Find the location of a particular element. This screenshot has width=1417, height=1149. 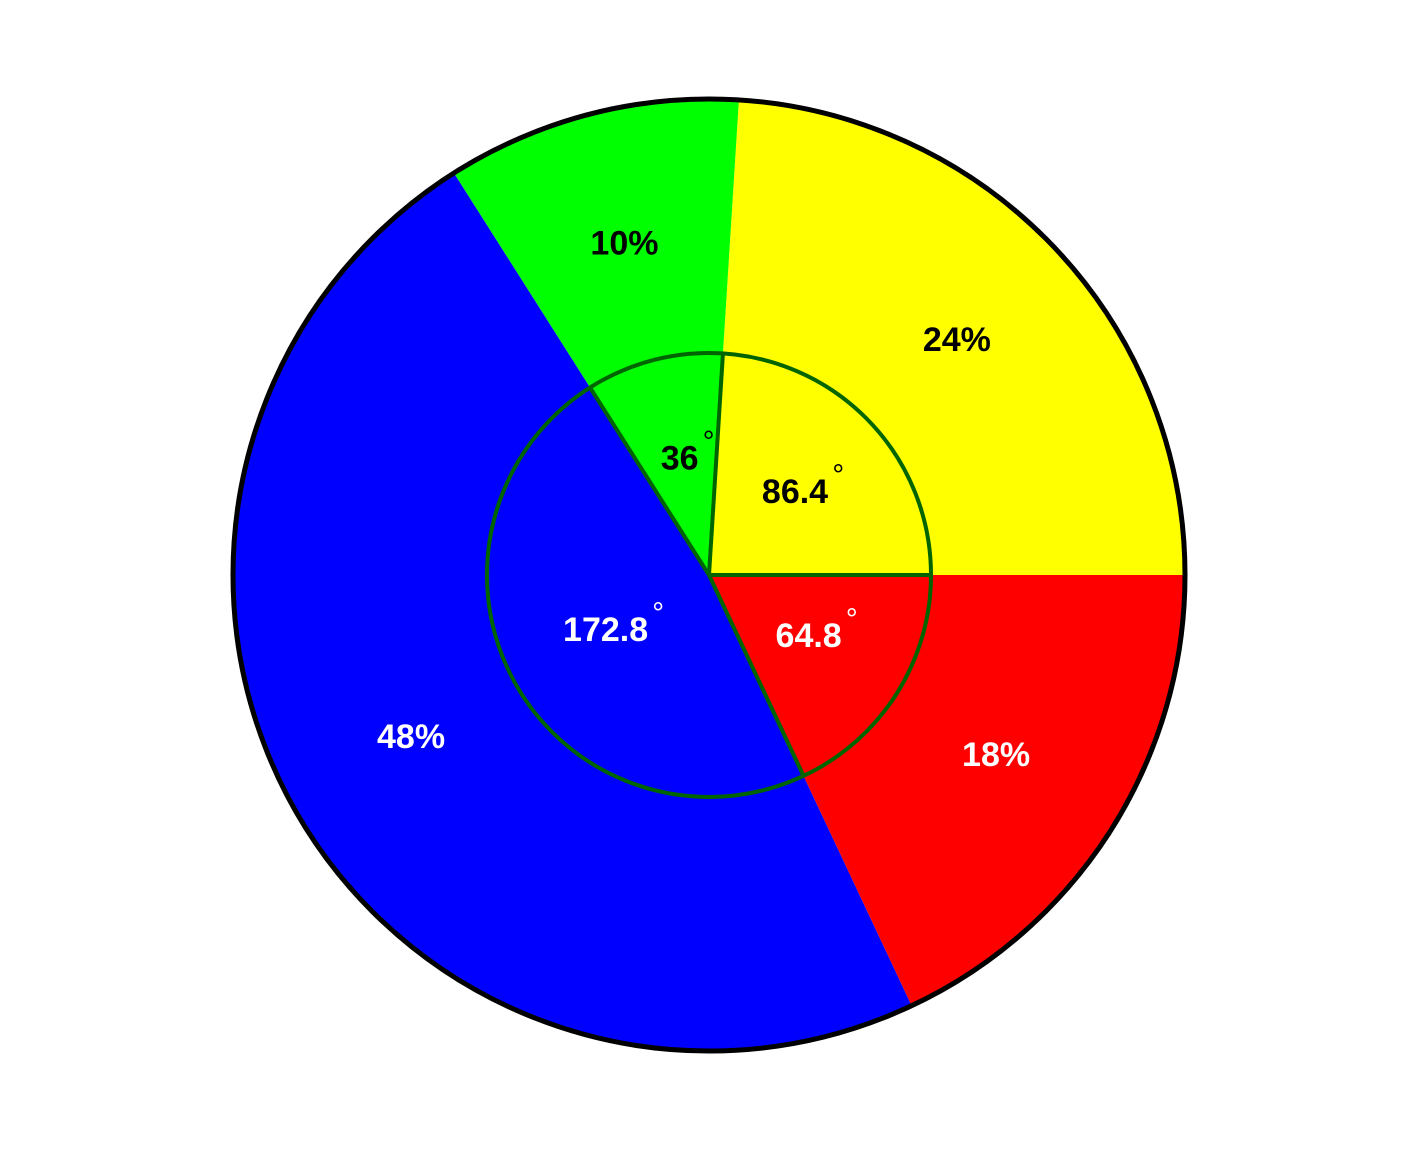

percent-label: 10% is located at coordinates (624, 244).